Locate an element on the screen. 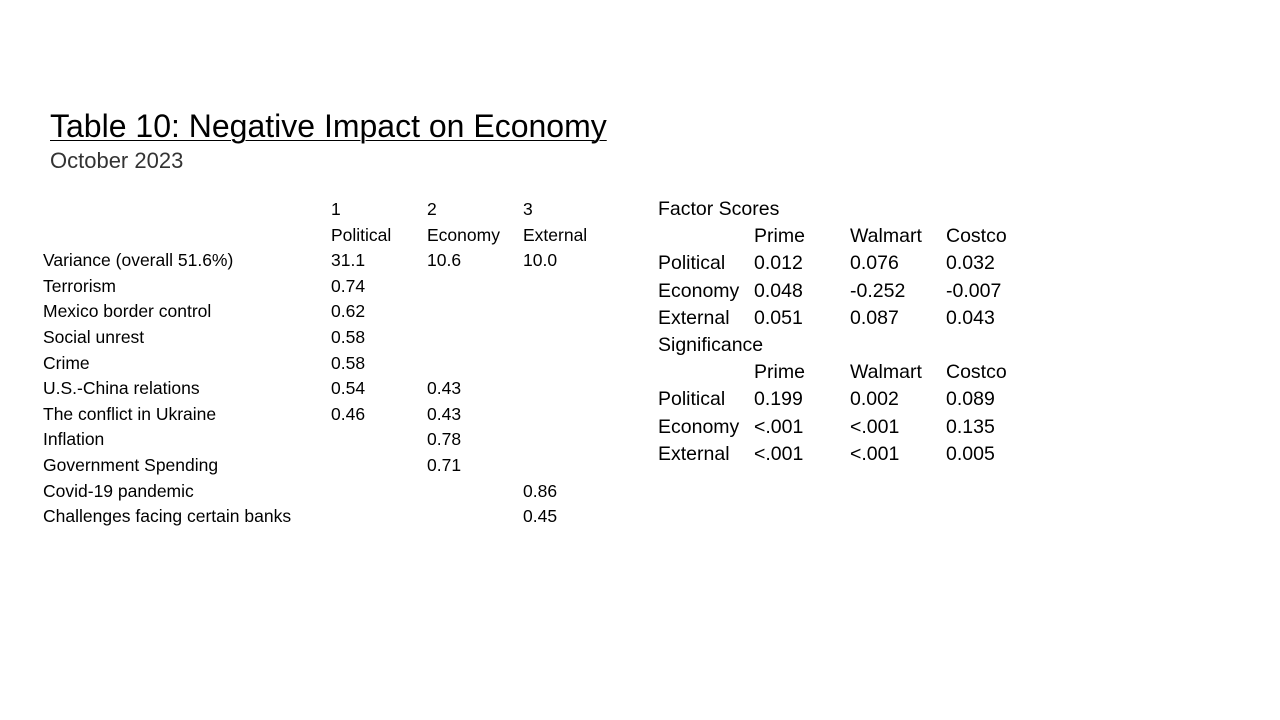  cell-value: 0.012 is located at coordinates (778, 263).